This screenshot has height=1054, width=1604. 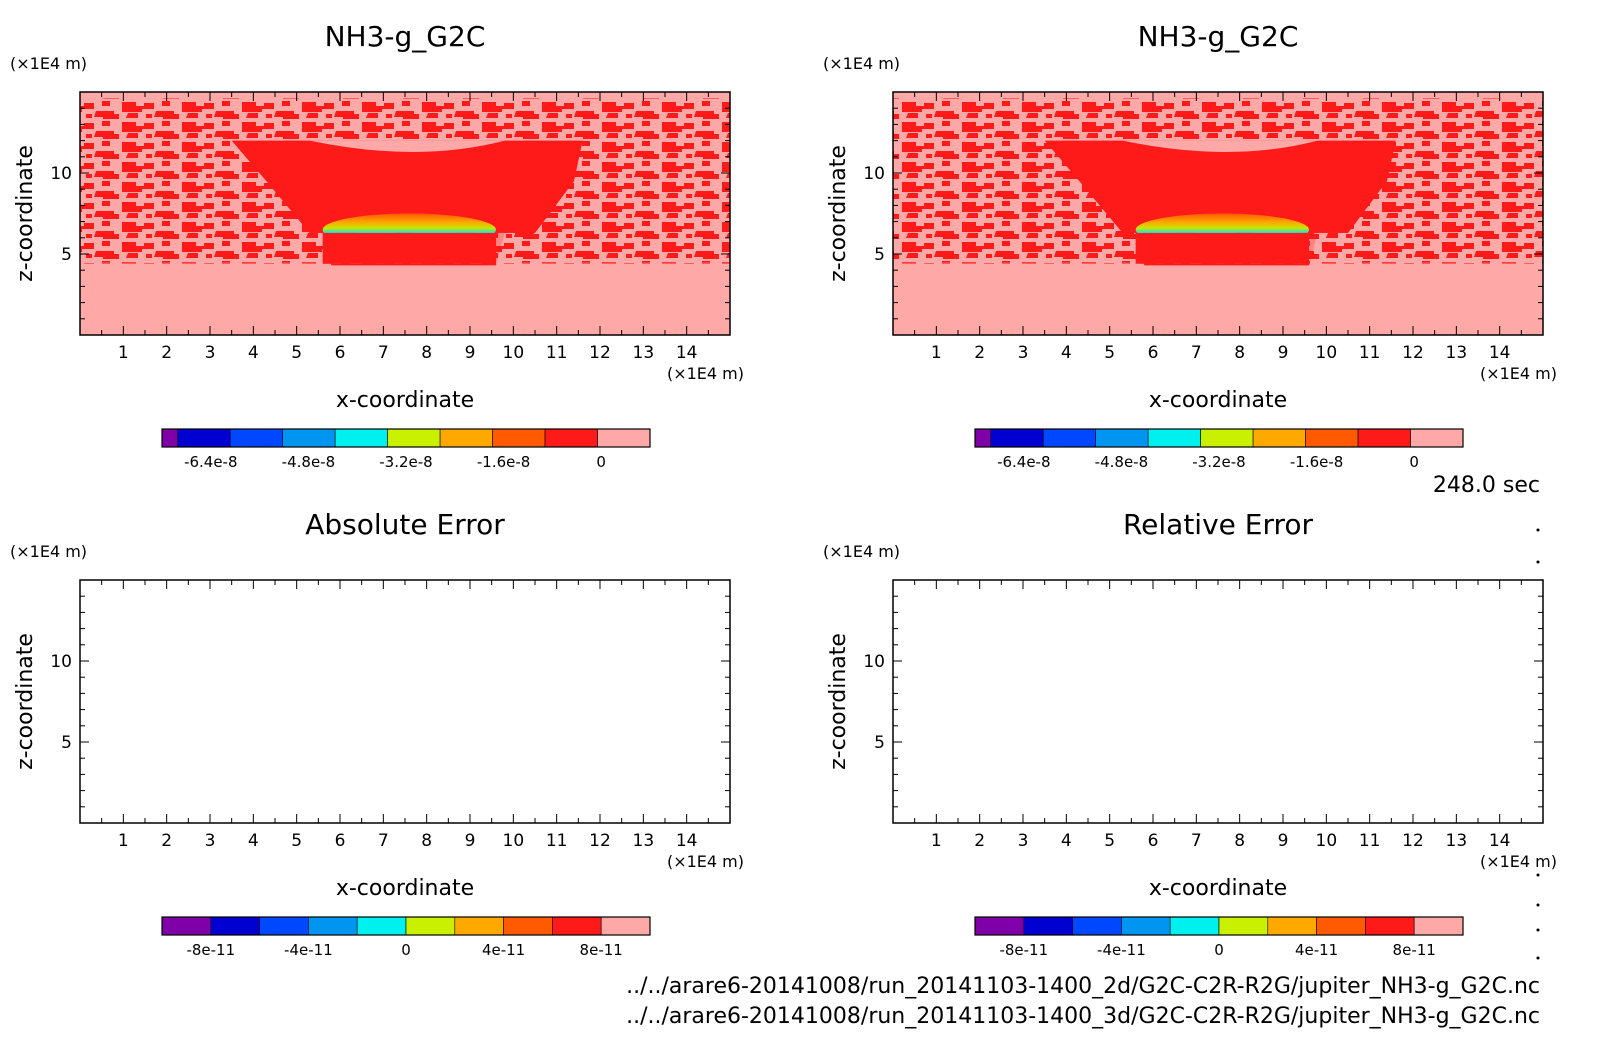 What do you see at coordinates (409, 248) in the screenshot?
I see `field-lower-core` at bounding box center [409, 248].